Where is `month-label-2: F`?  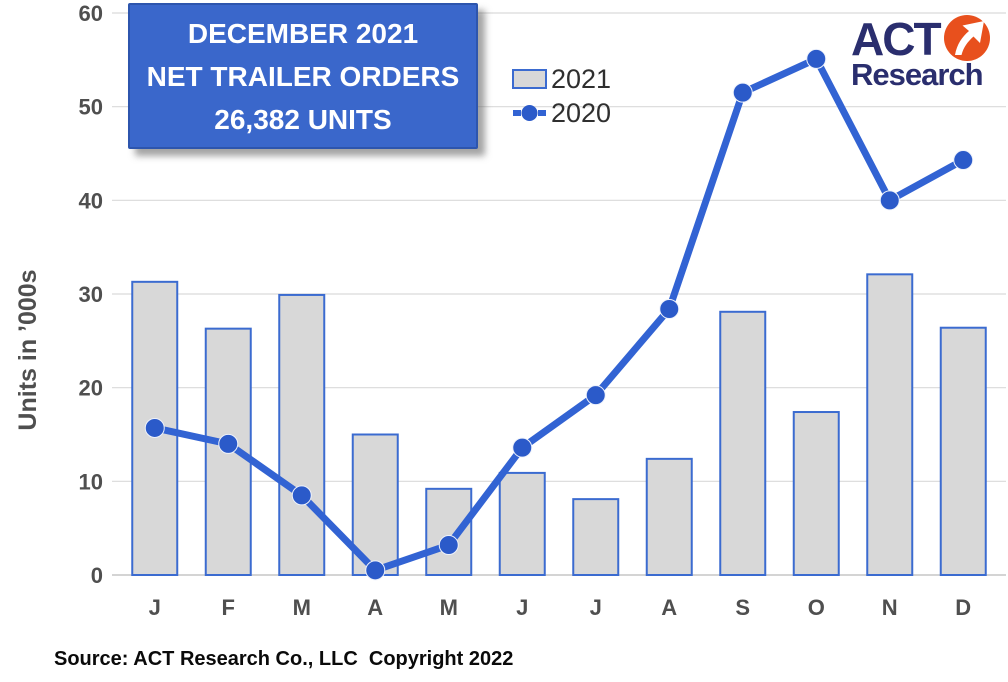
month-label-2: F is located at coordinates (228, 607).